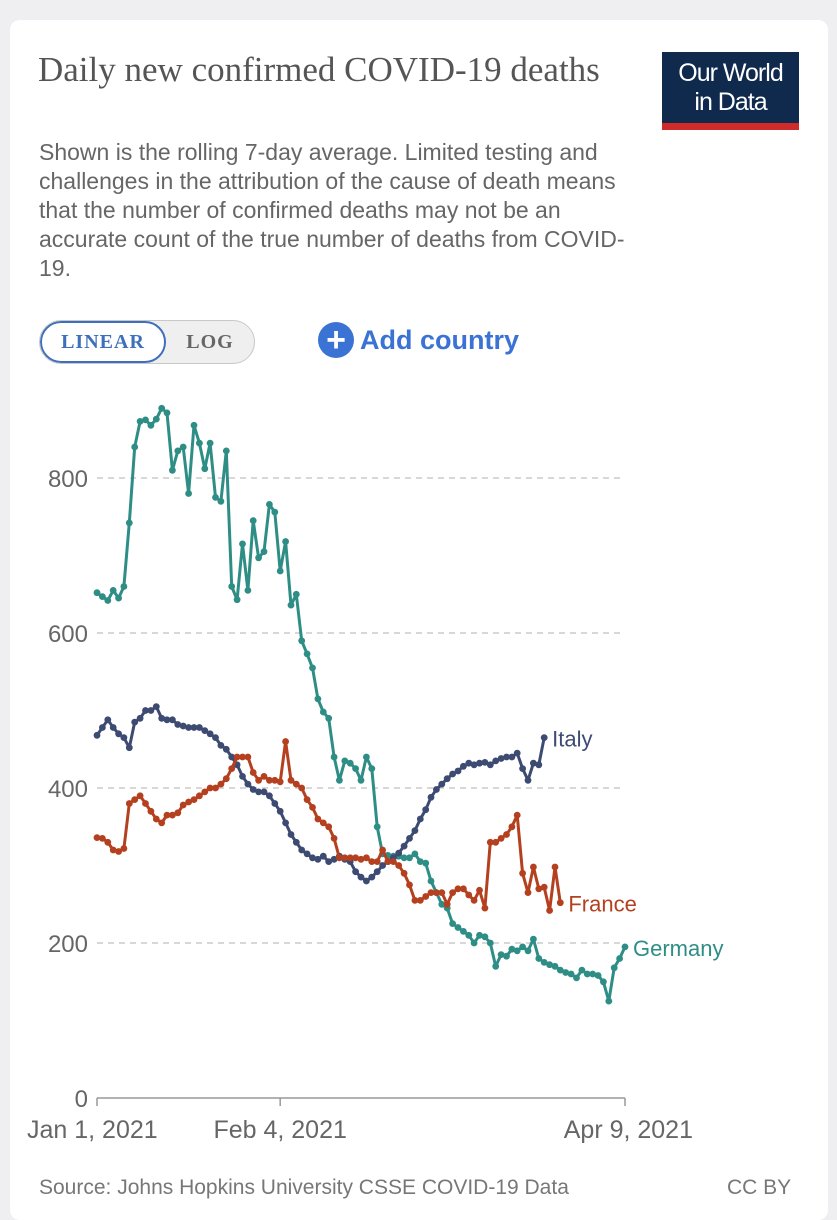 The image size is (837, 1220). What do you see at coordinates (81, 1099) in the screenshot?
I see `y-tick-label-0: 0` at bounding box center [81, 1099].